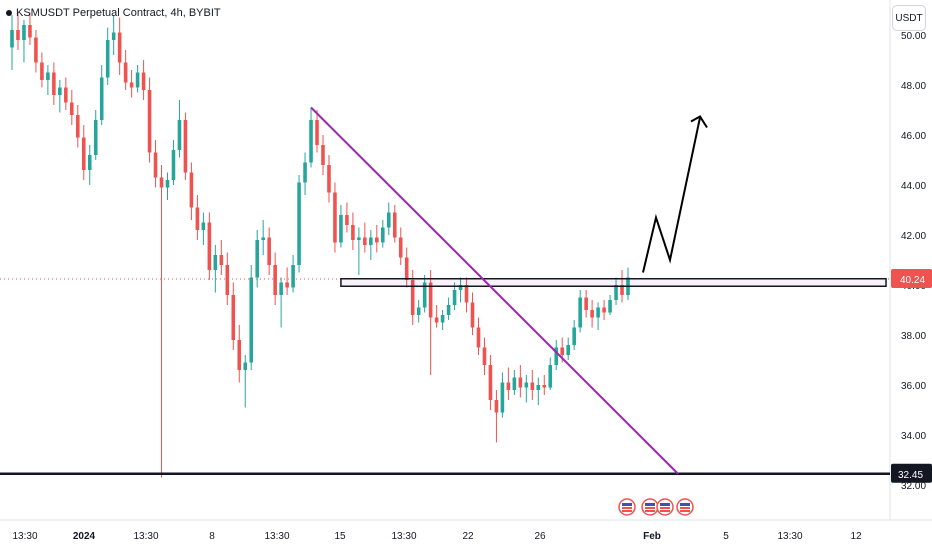 The width and height of the screenshot is (932, 550). I want to click on x-tick-label: 15, so click(340, 536).